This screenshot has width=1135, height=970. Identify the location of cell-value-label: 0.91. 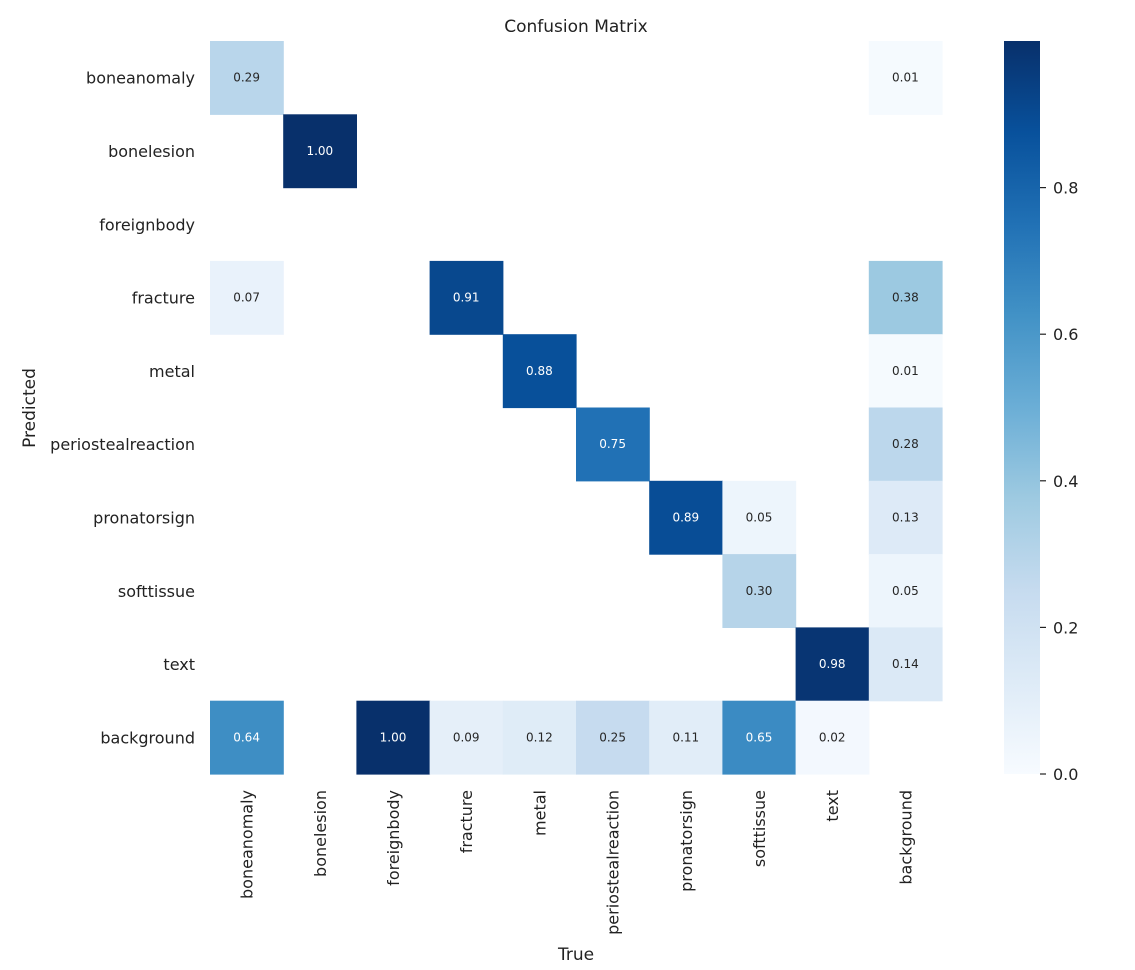
(466, 298).